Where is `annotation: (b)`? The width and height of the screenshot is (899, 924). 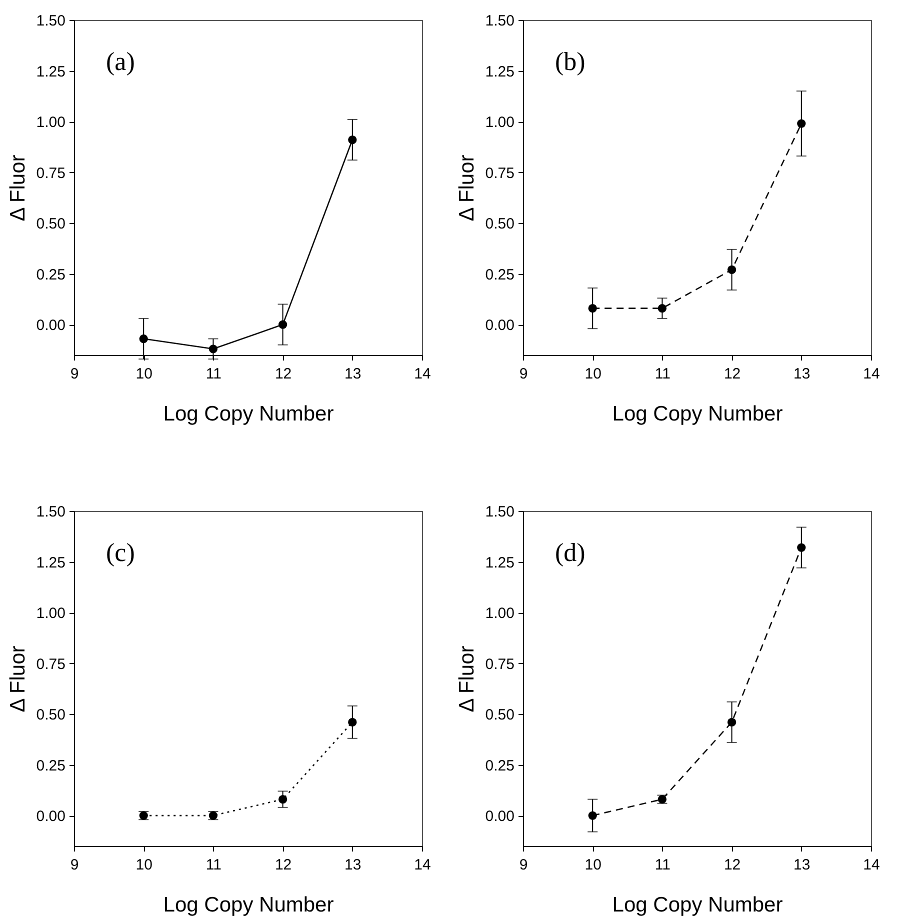
annotation: (b) is located at coordinates (570, 61).